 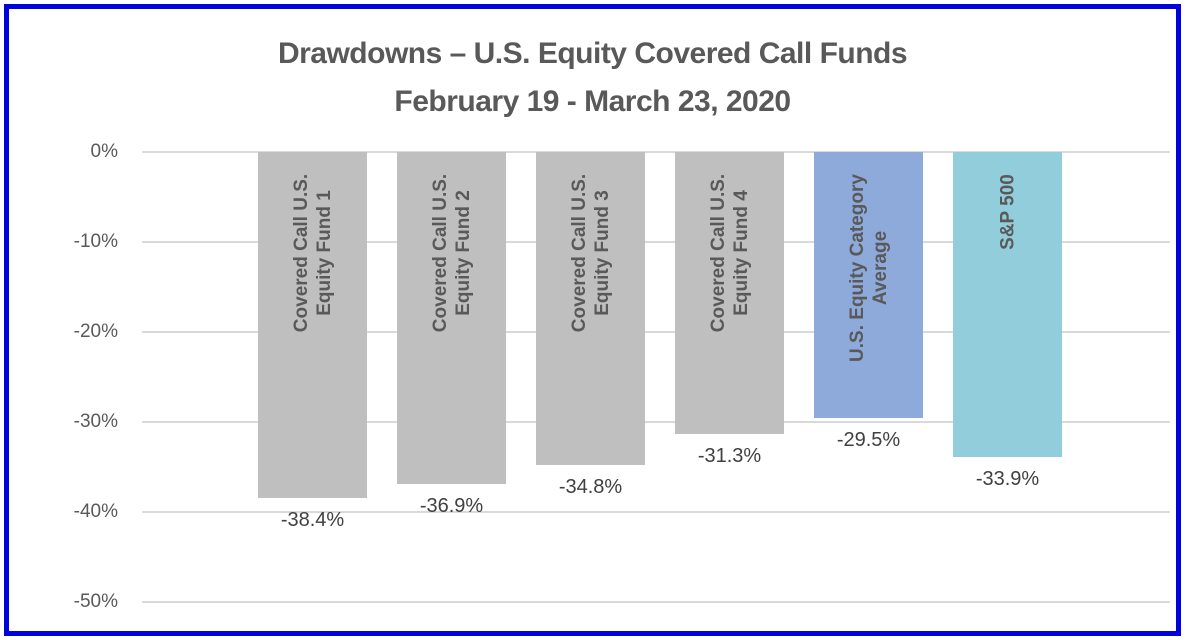 What do you see at coordinates (1007, 479) in the screenshot?
I see `bar-value-label: -33.9%` at bounding box center [1007, 479].